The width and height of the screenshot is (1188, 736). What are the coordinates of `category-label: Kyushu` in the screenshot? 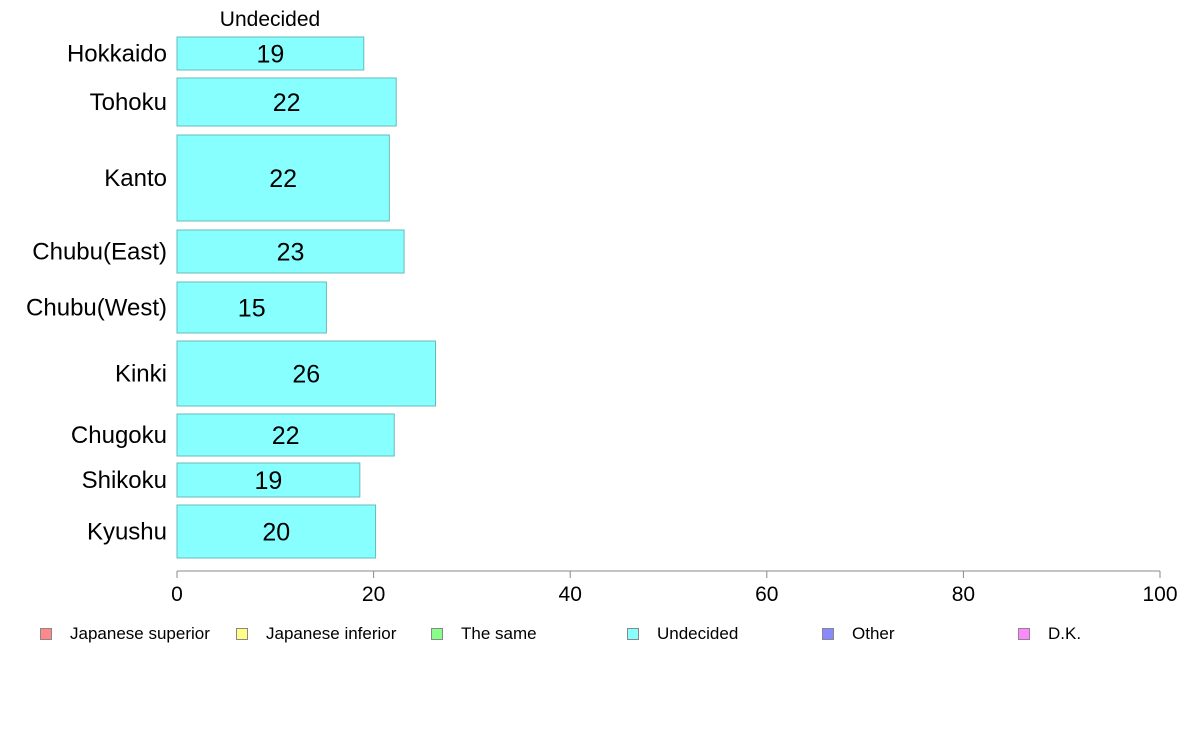 It's located at (127, 532).